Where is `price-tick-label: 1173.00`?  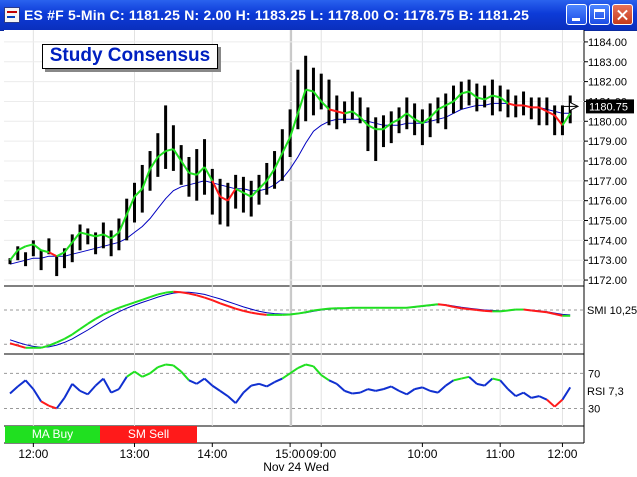 price-tick-label: 1173.00 is located at coordinates (607, 261).